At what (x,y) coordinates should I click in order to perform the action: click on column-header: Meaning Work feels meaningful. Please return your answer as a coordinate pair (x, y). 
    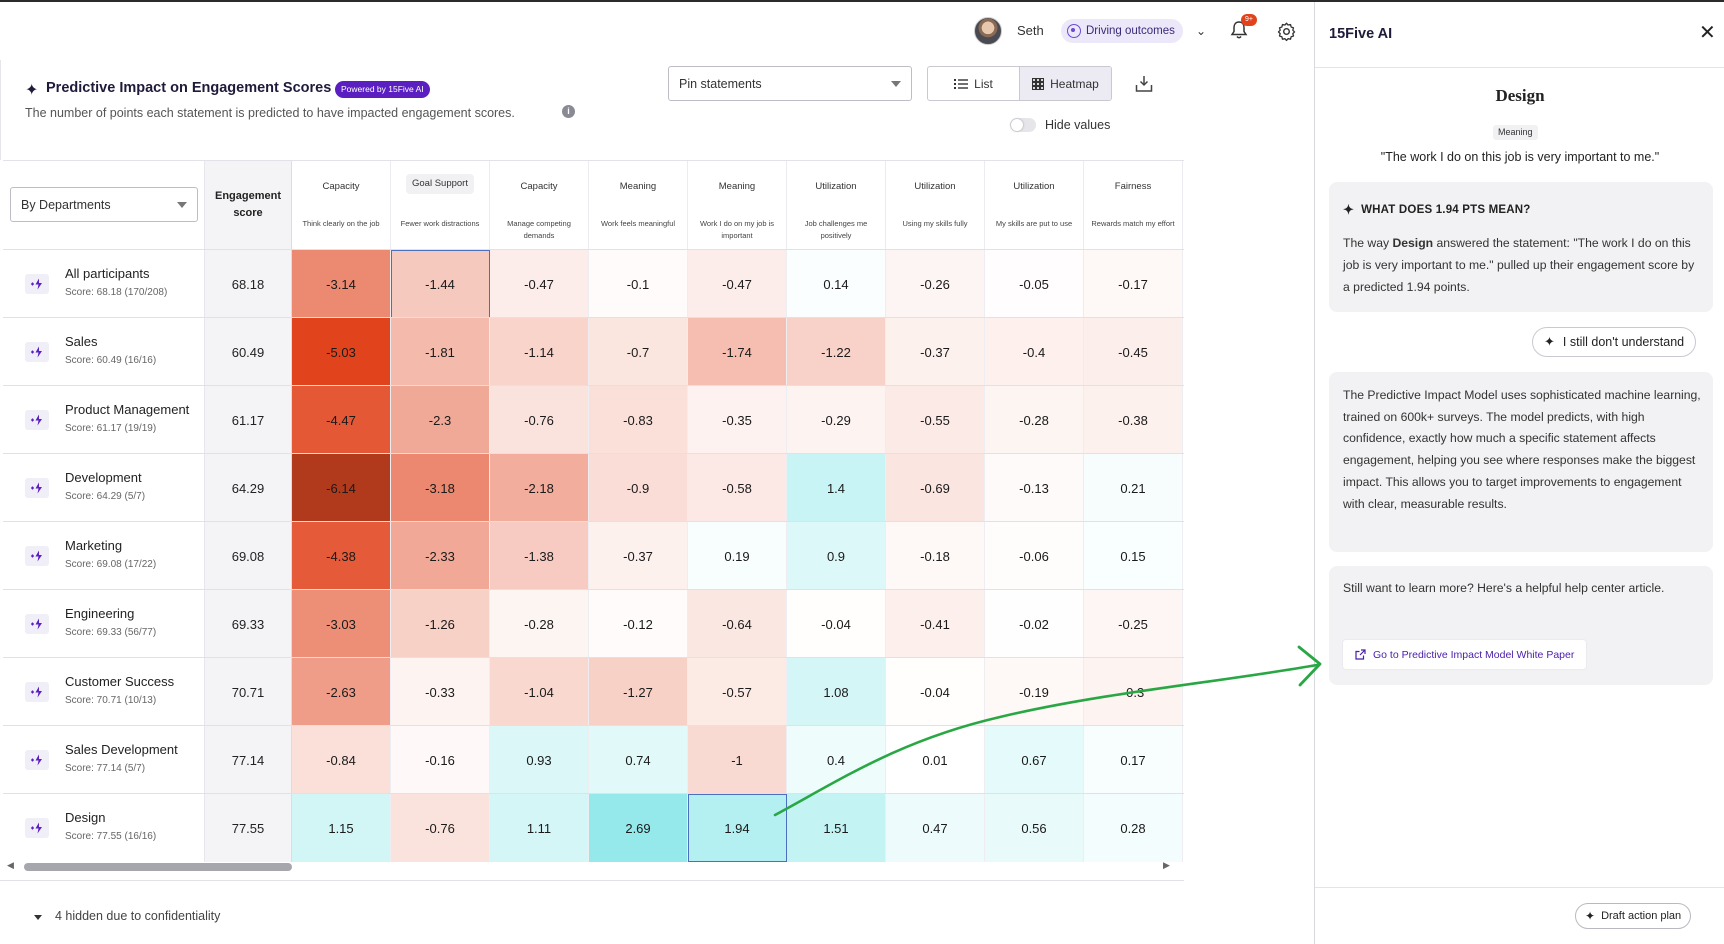
    Looking at the image, I should click on (638, 205).